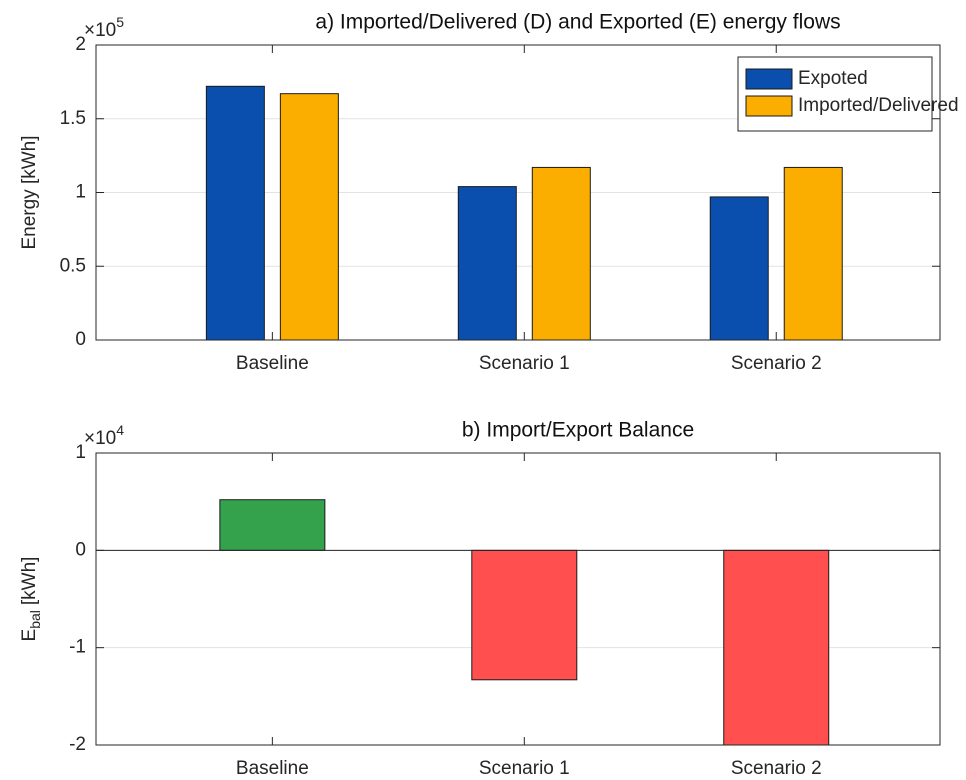 The image size is (966, 780). Describe the element at coordinates (80, 44) in the screenshot. I see `y-tick-label: 2` at that location.